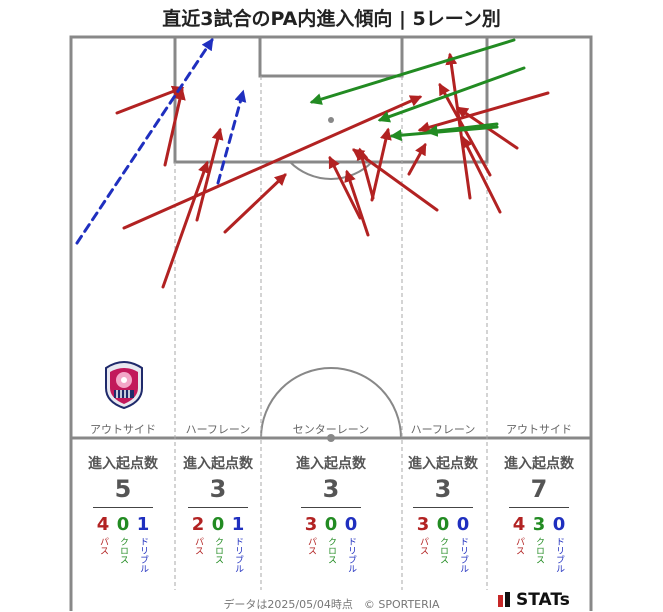 Image resolution: width=663 pixels, height=612 pixels. What do you see at coordinates (543, 600) in the screenshot?
I see `stats-logo-text: STATs` at bounding box center [543, 600].